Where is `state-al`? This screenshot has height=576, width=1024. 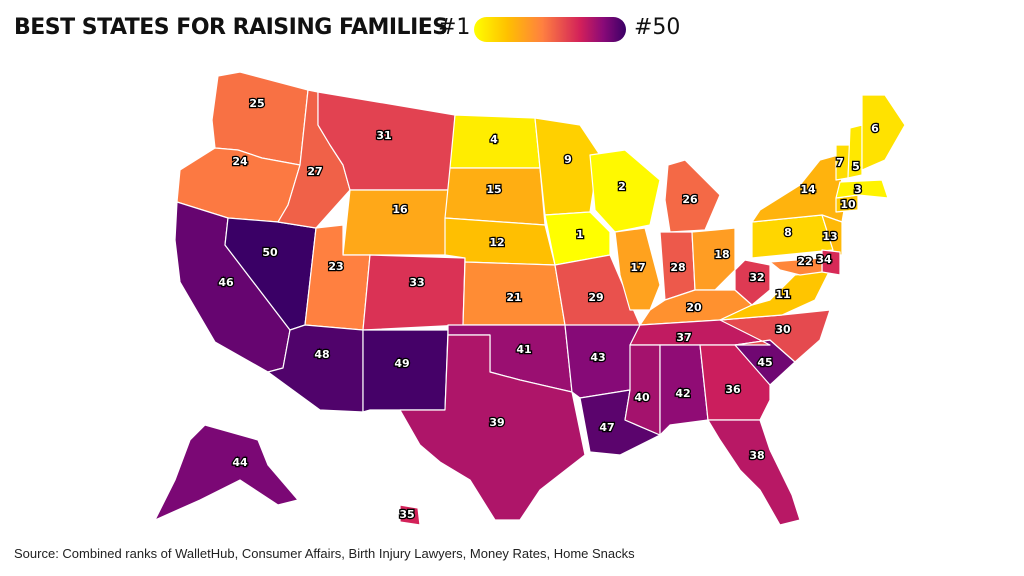 state-al is located at coordinates (684, 390).